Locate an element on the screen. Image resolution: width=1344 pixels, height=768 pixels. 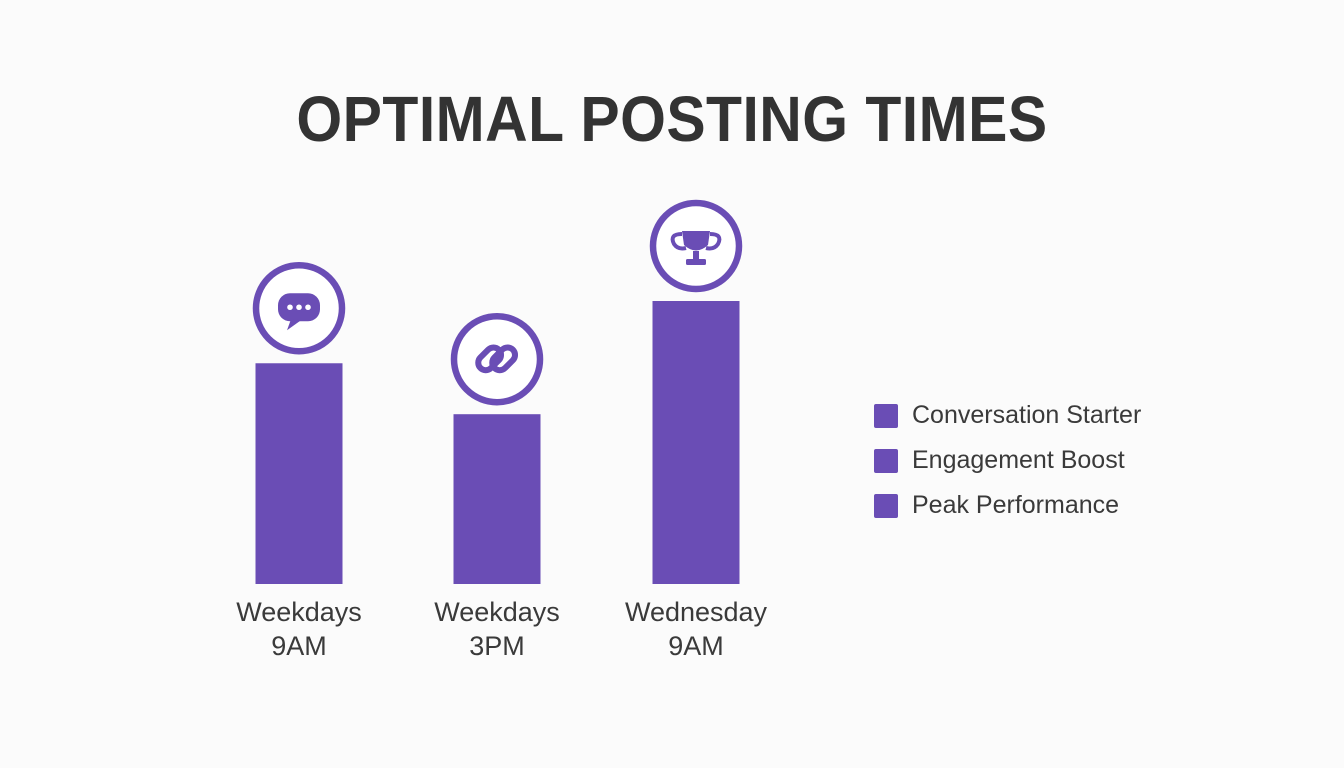
legend-label: Peak Performance is located at coordinates (1016, 505).